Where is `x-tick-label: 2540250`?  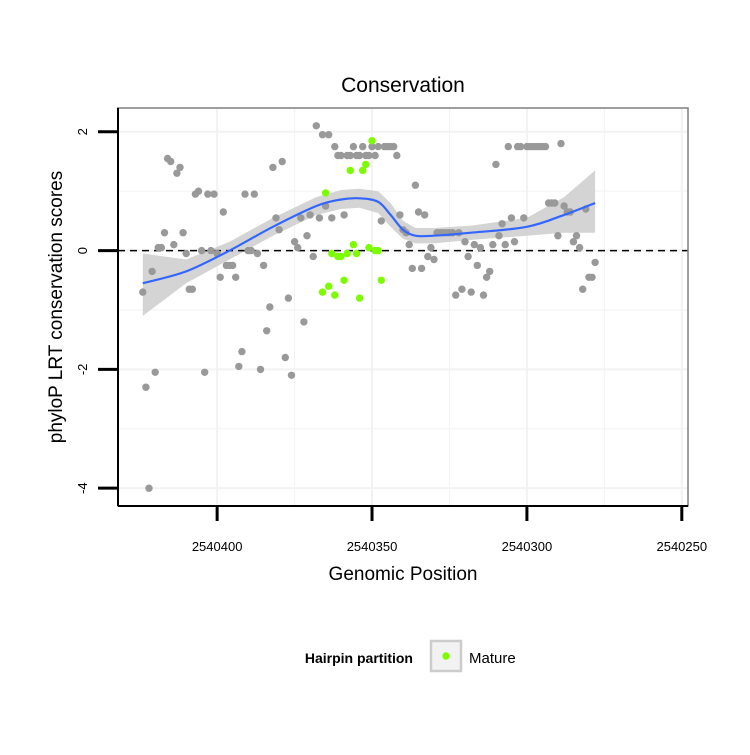
x-tick-label: 2540250 is located at coordinates (681, 546).